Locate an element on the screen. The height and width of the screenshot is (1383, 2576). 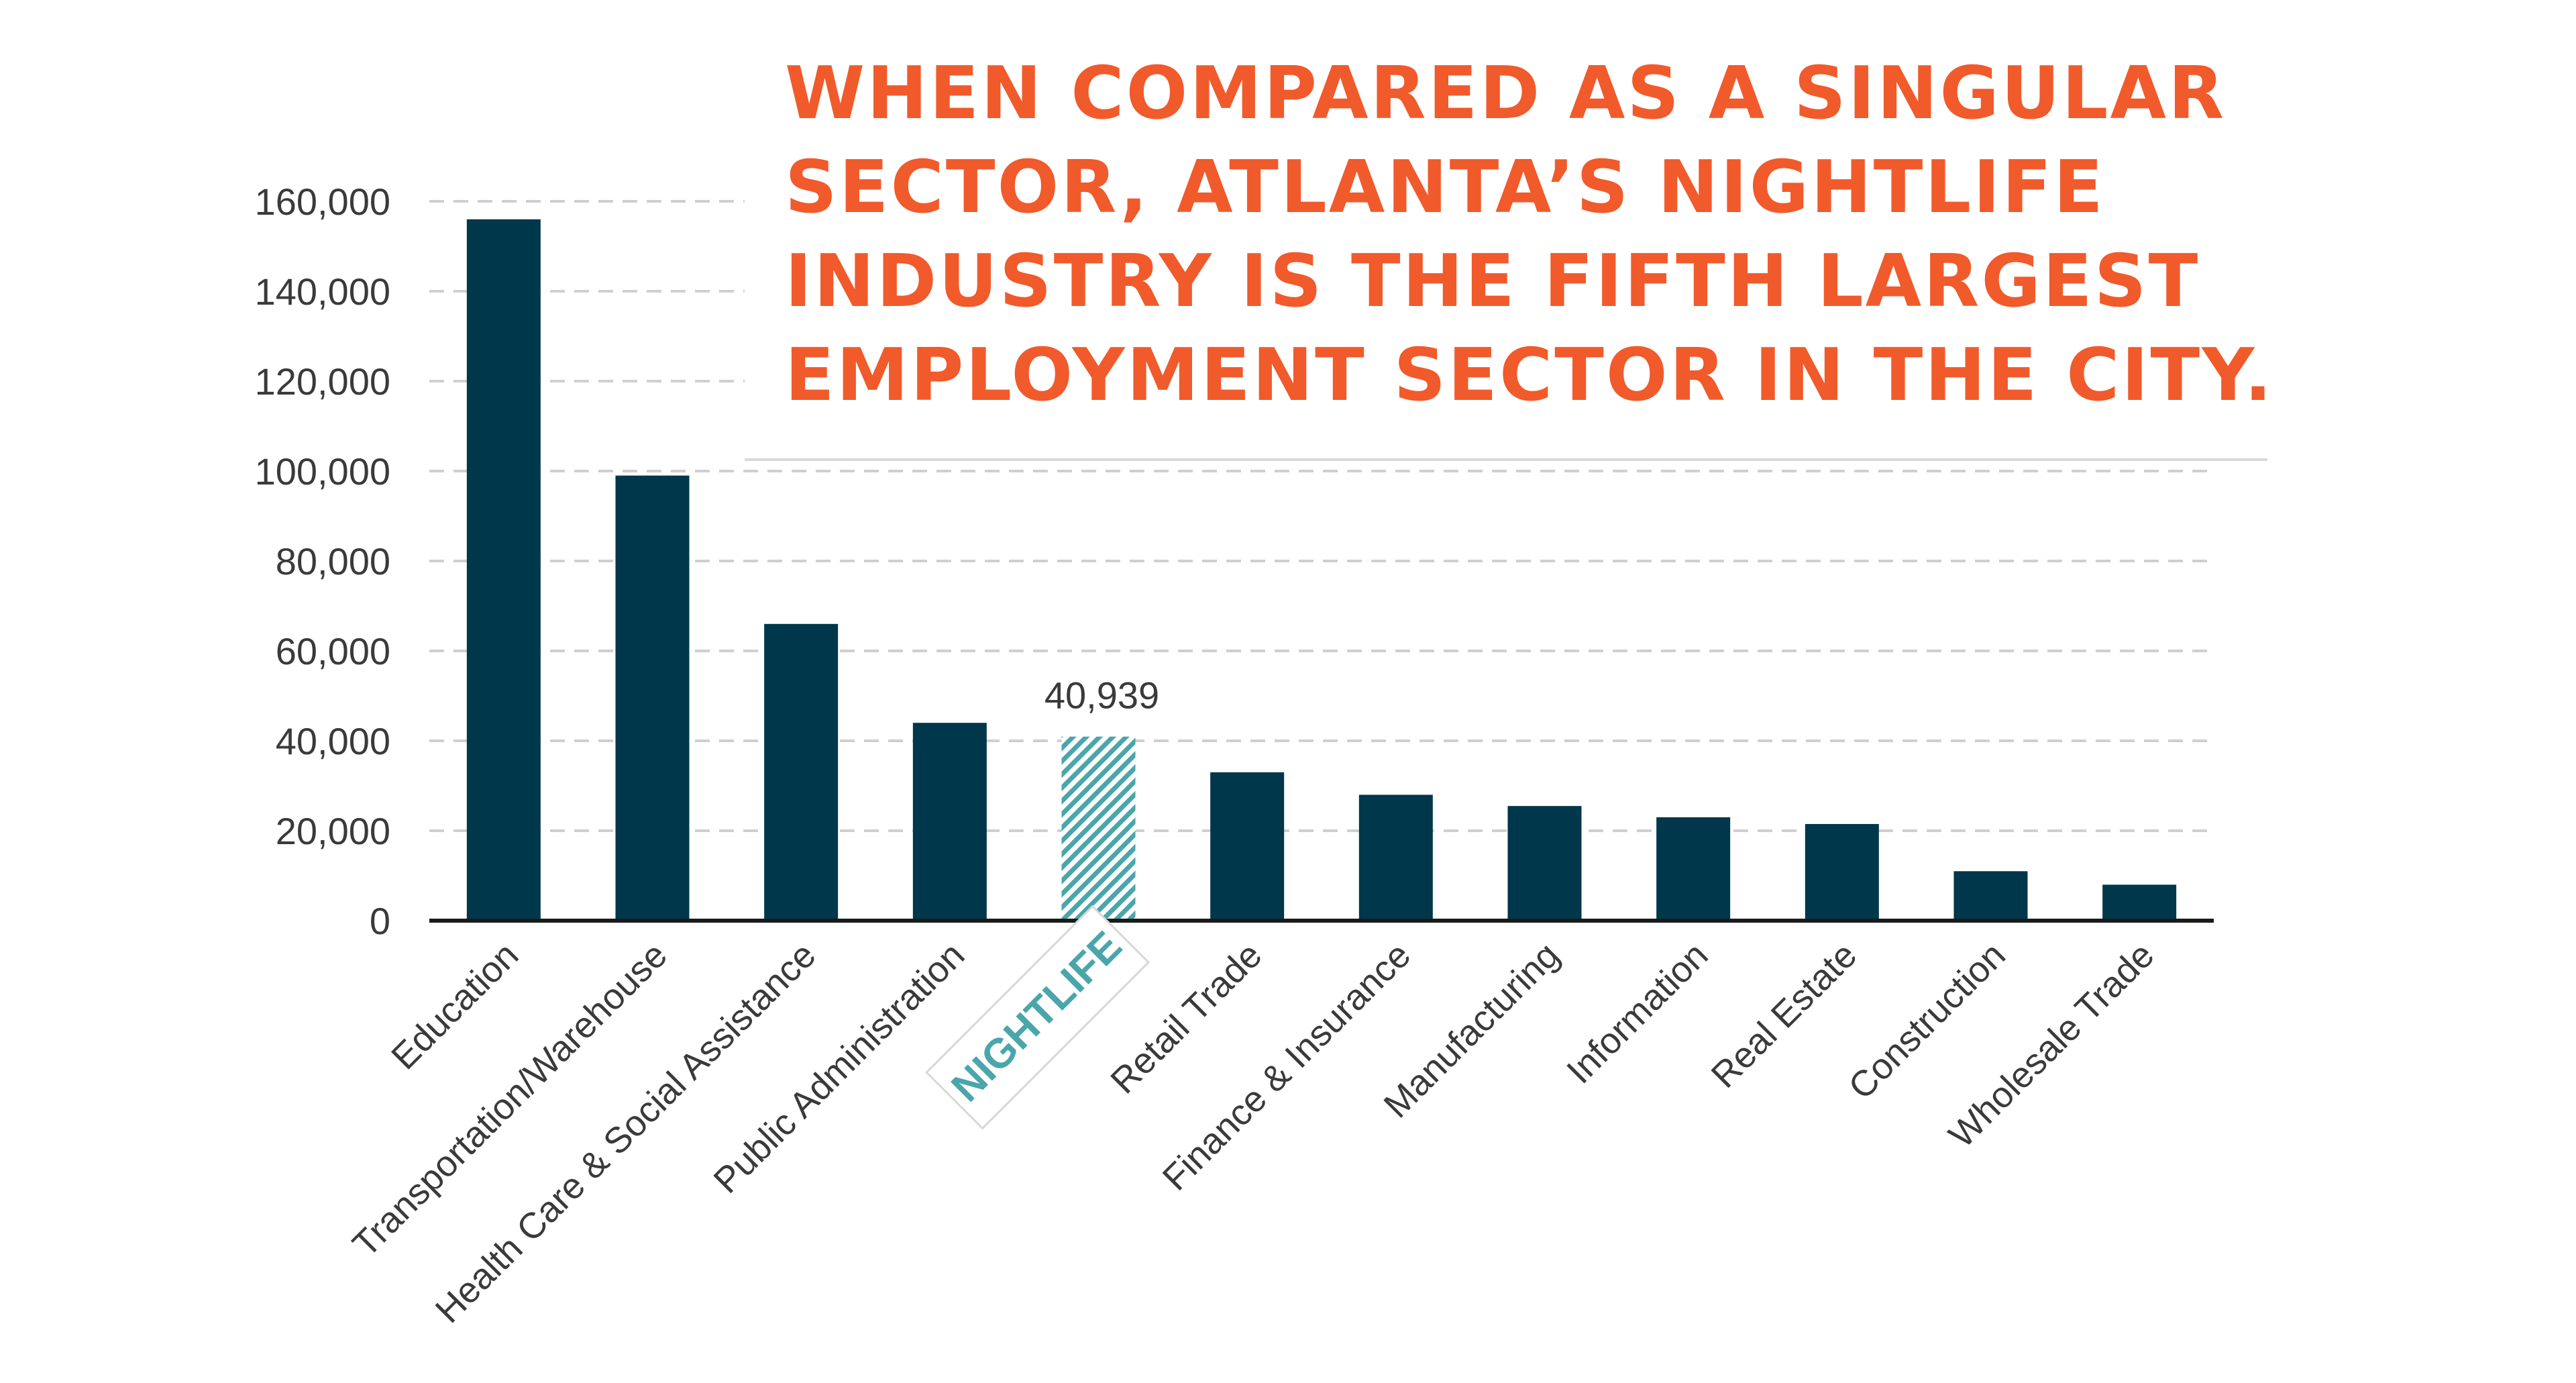
category-label: Transportation/Warehouse is located at coordinates (510, 1100).